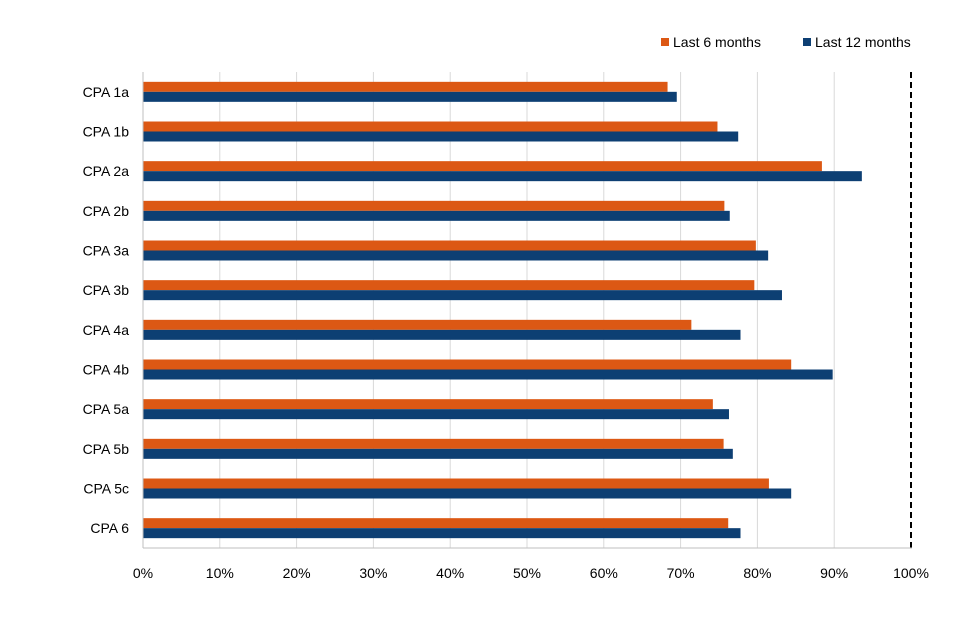 Image resolution: width=960 pixels, height=640 pixels. Describe the element at coordinates (106, 409) in the screenshot. I see `category-label: CPA 5a` at that location.